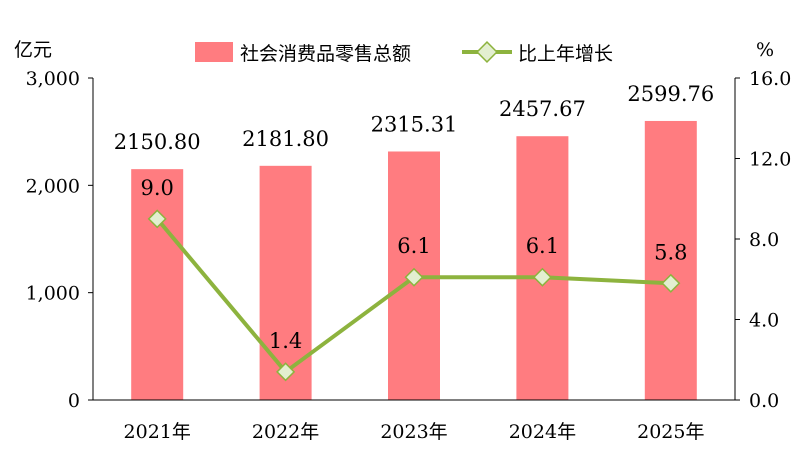  I want to click on growth-point-2025年, so click(671, 283).